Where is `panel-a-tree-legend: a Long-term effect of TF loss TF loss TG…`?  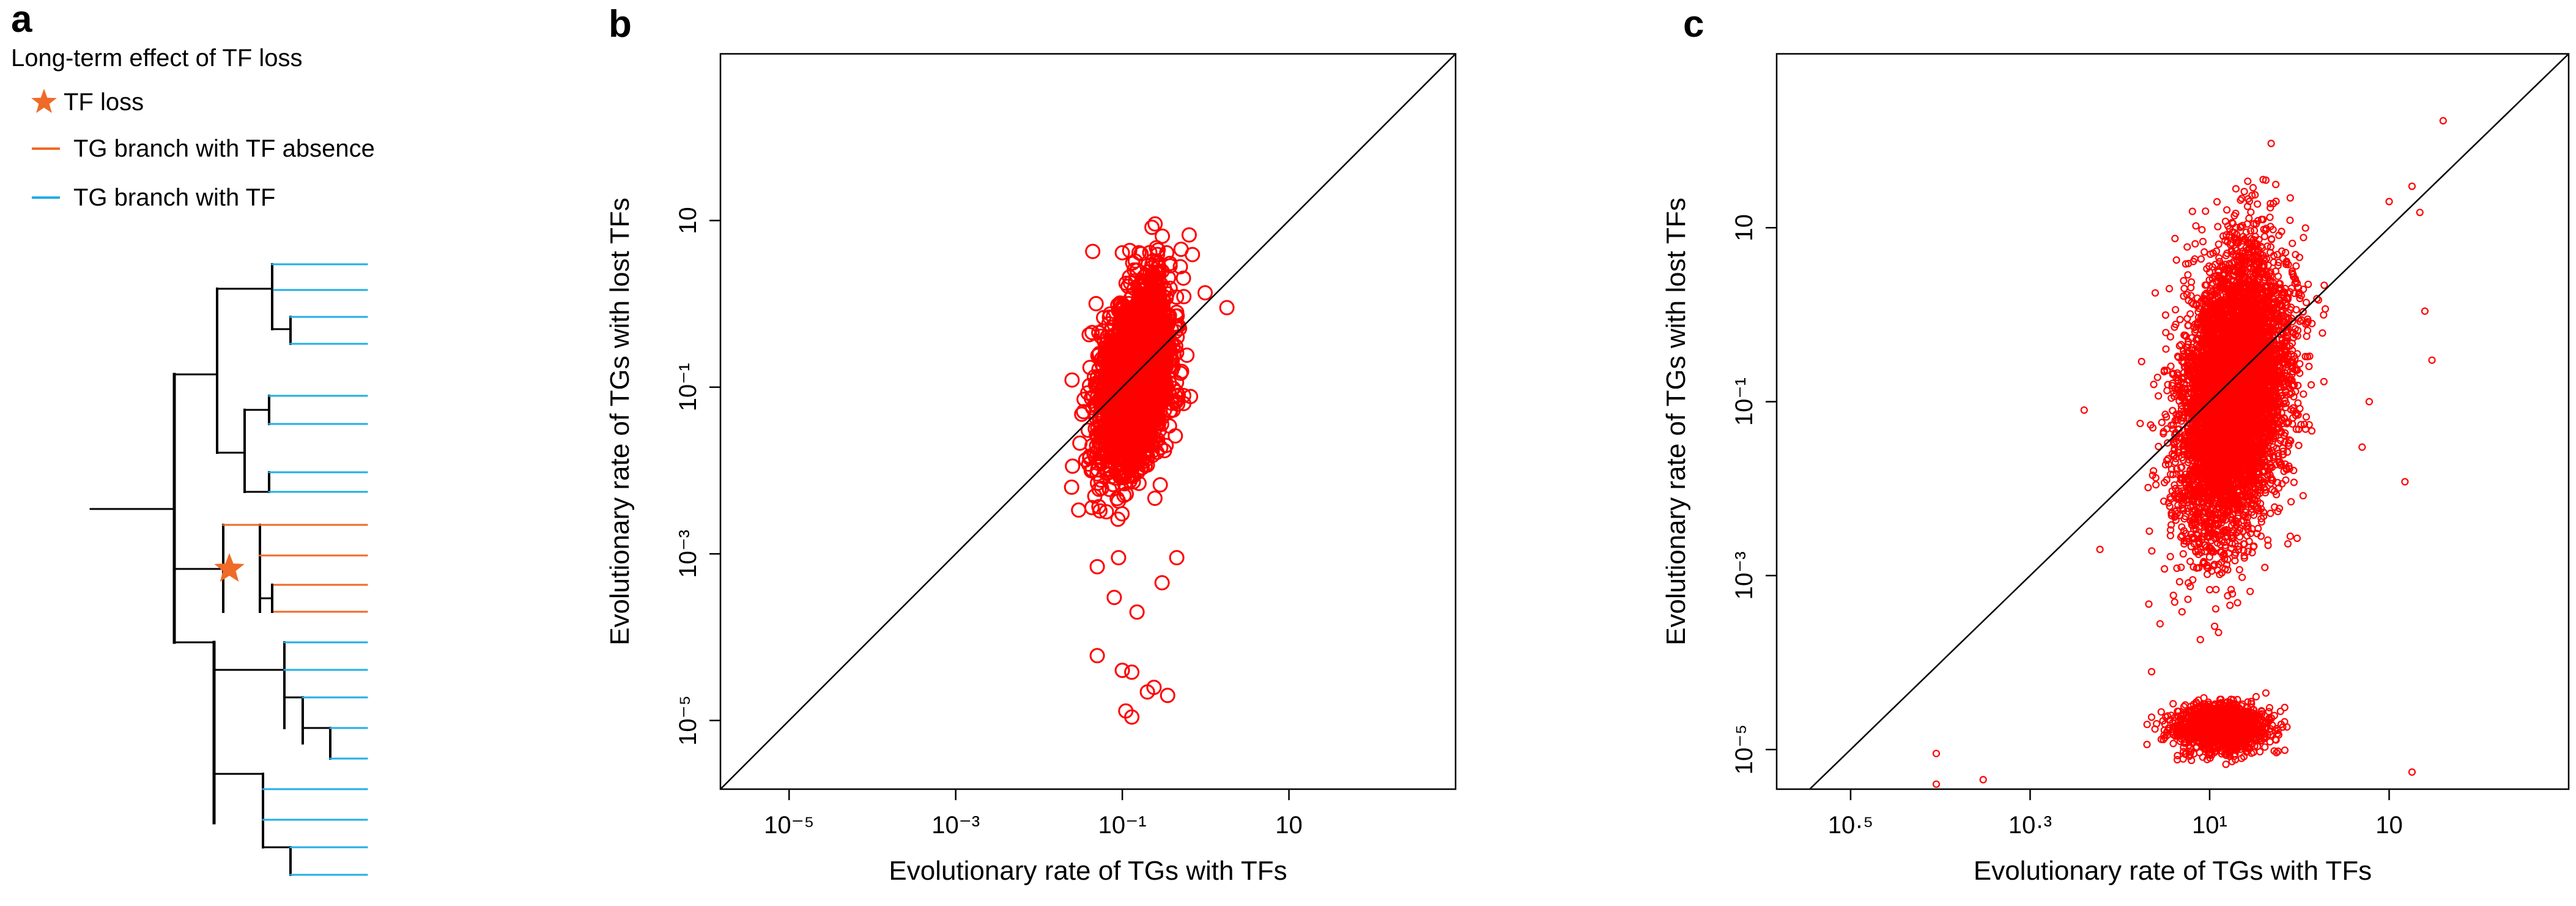 panel-a-tree-legend: a Long-term effect of TF loss TF loss TG… is located at coordinates (193, 438).